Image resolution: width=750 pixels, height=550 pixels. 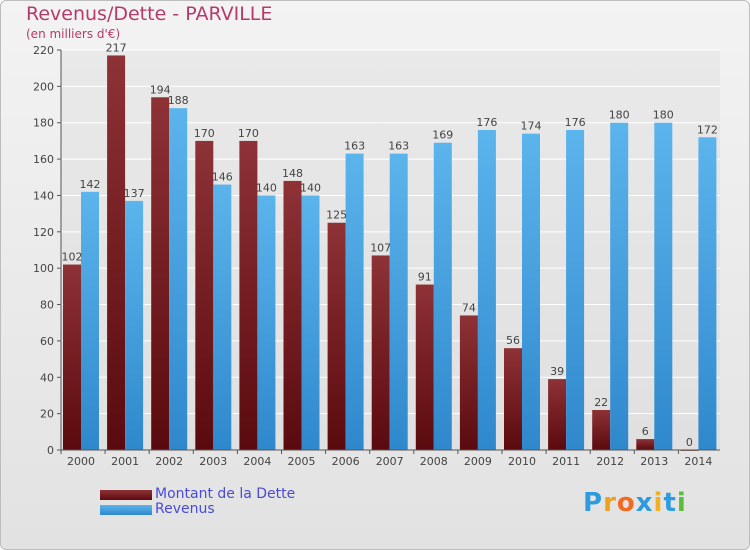 I want to click on bar-debt-value-label: 217, so click(x=116, y=47).